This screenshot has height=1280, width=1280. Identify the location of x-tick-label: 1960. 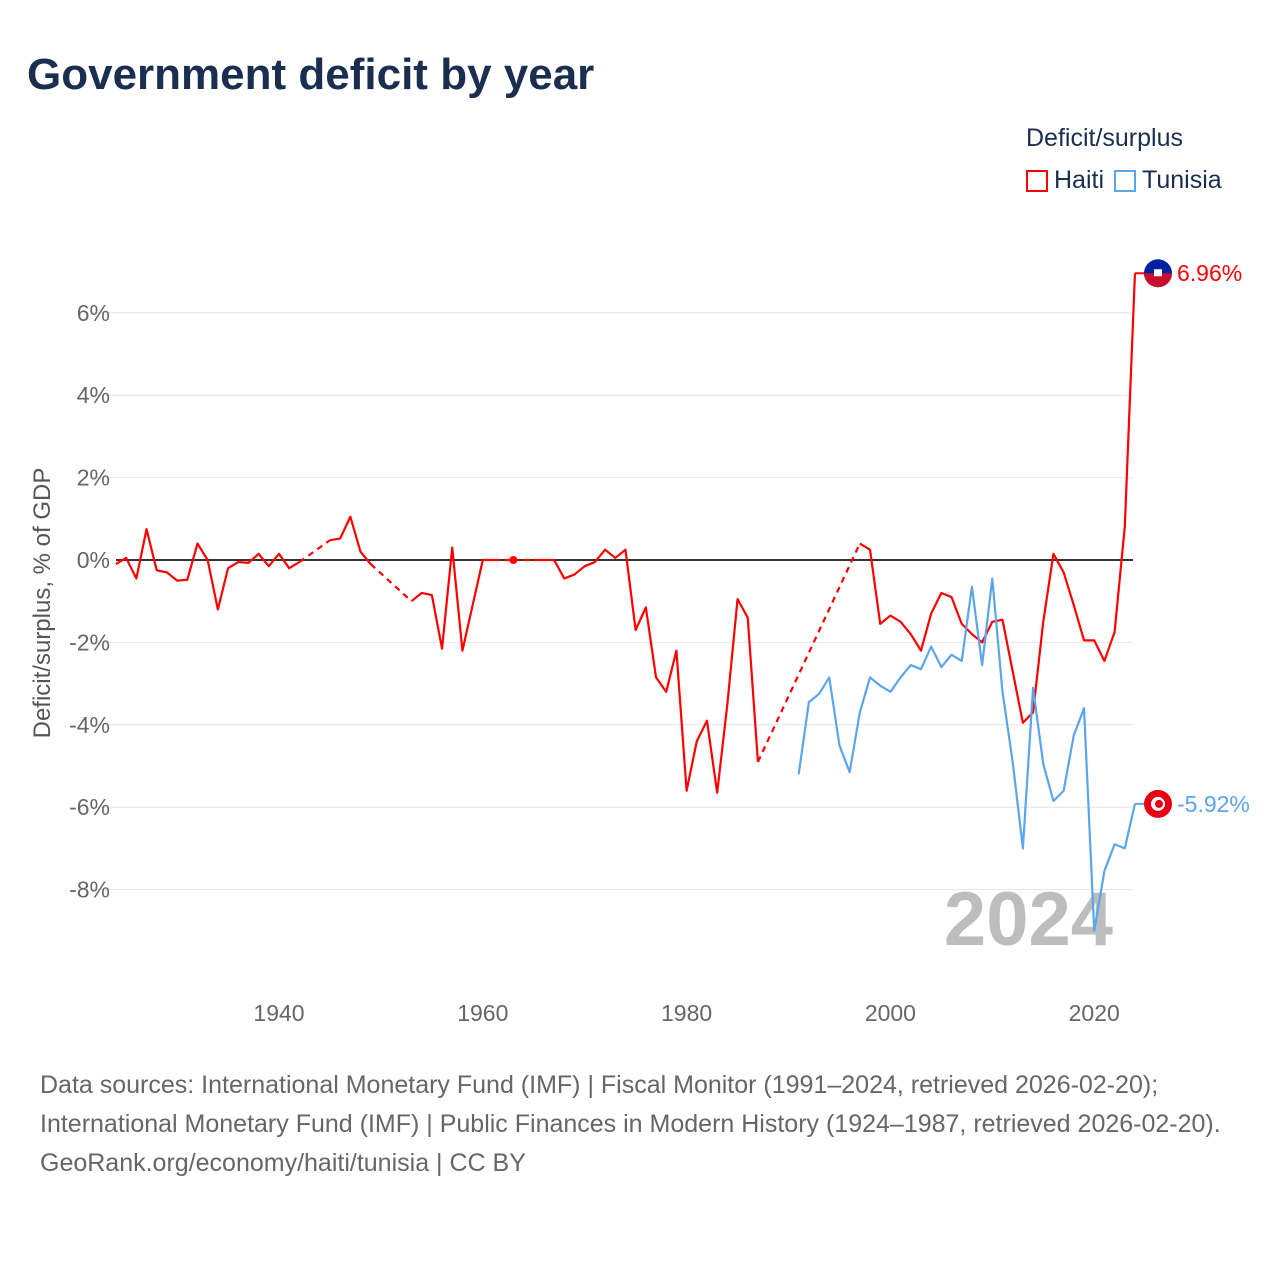
(482, 1013).